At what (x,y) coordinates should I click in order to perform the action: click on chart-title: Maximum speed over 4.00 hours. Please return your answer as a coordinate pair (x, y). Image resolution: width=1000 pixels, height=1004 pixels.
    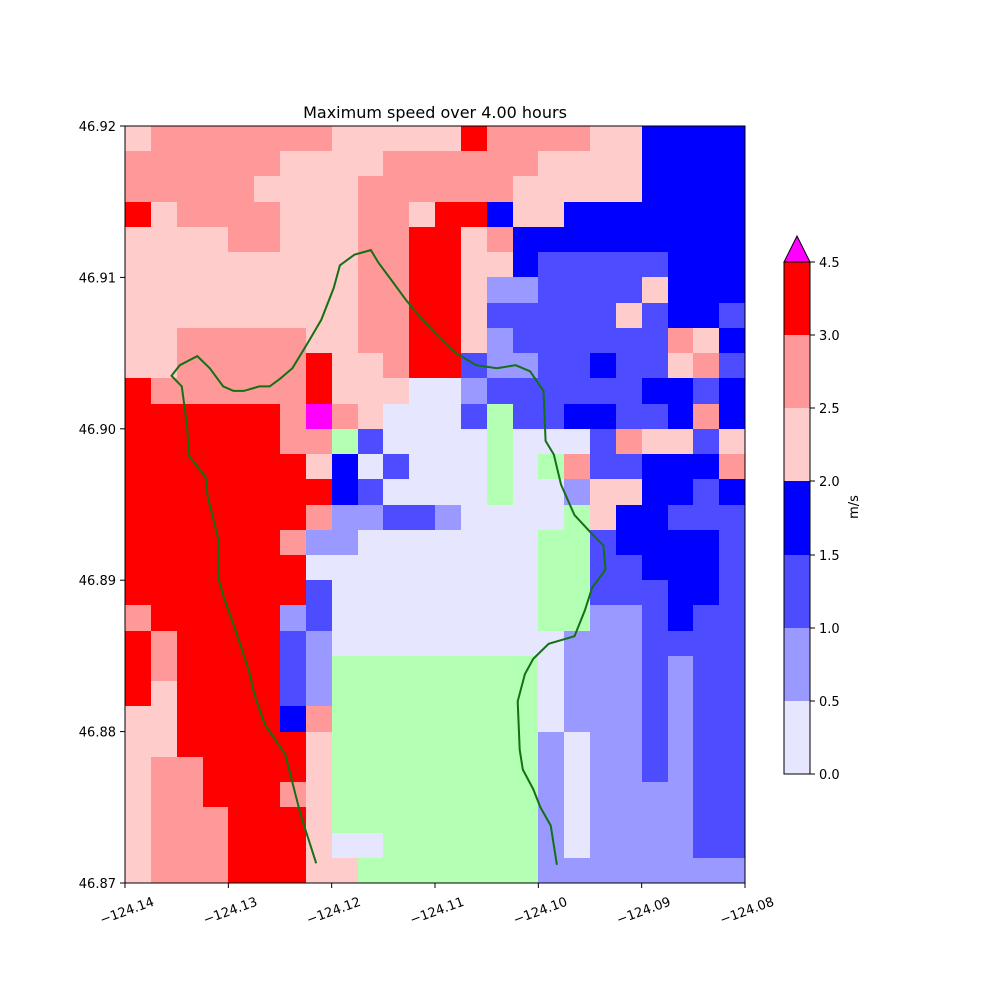
    Looking at the image, I should click on (435, 112).